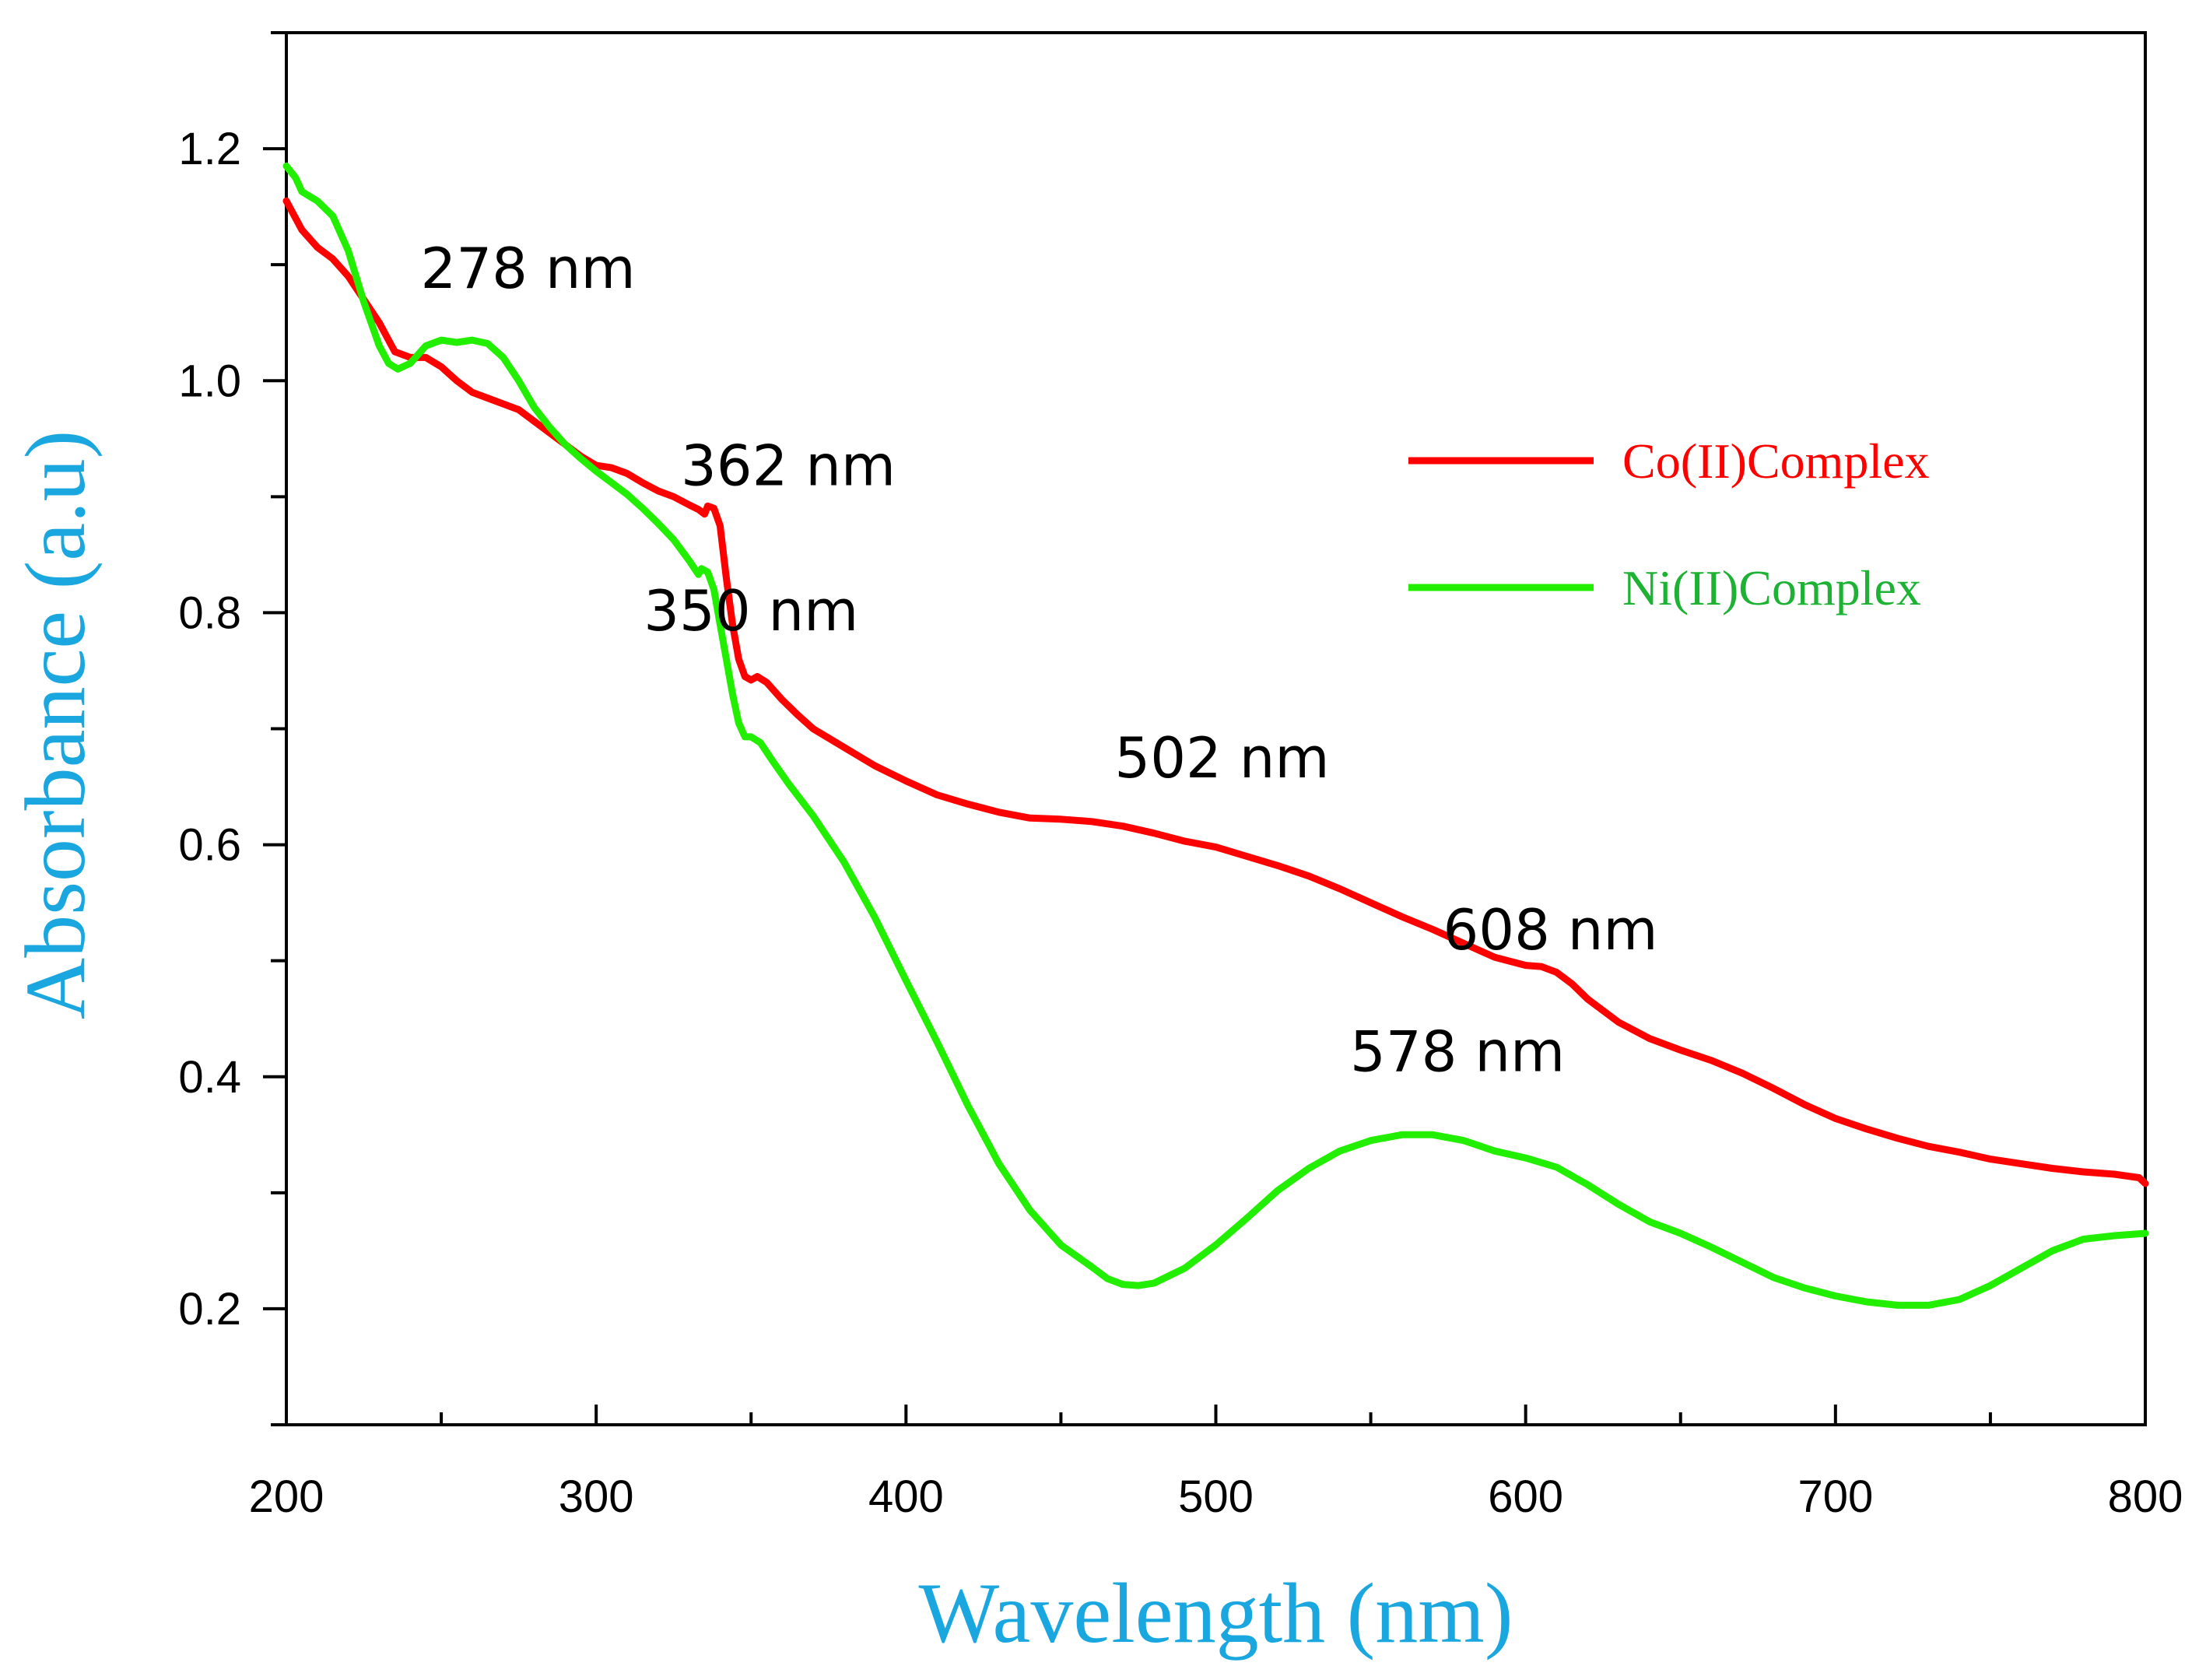  I want to click on x-tick-label: 200, so click(286, 1496).